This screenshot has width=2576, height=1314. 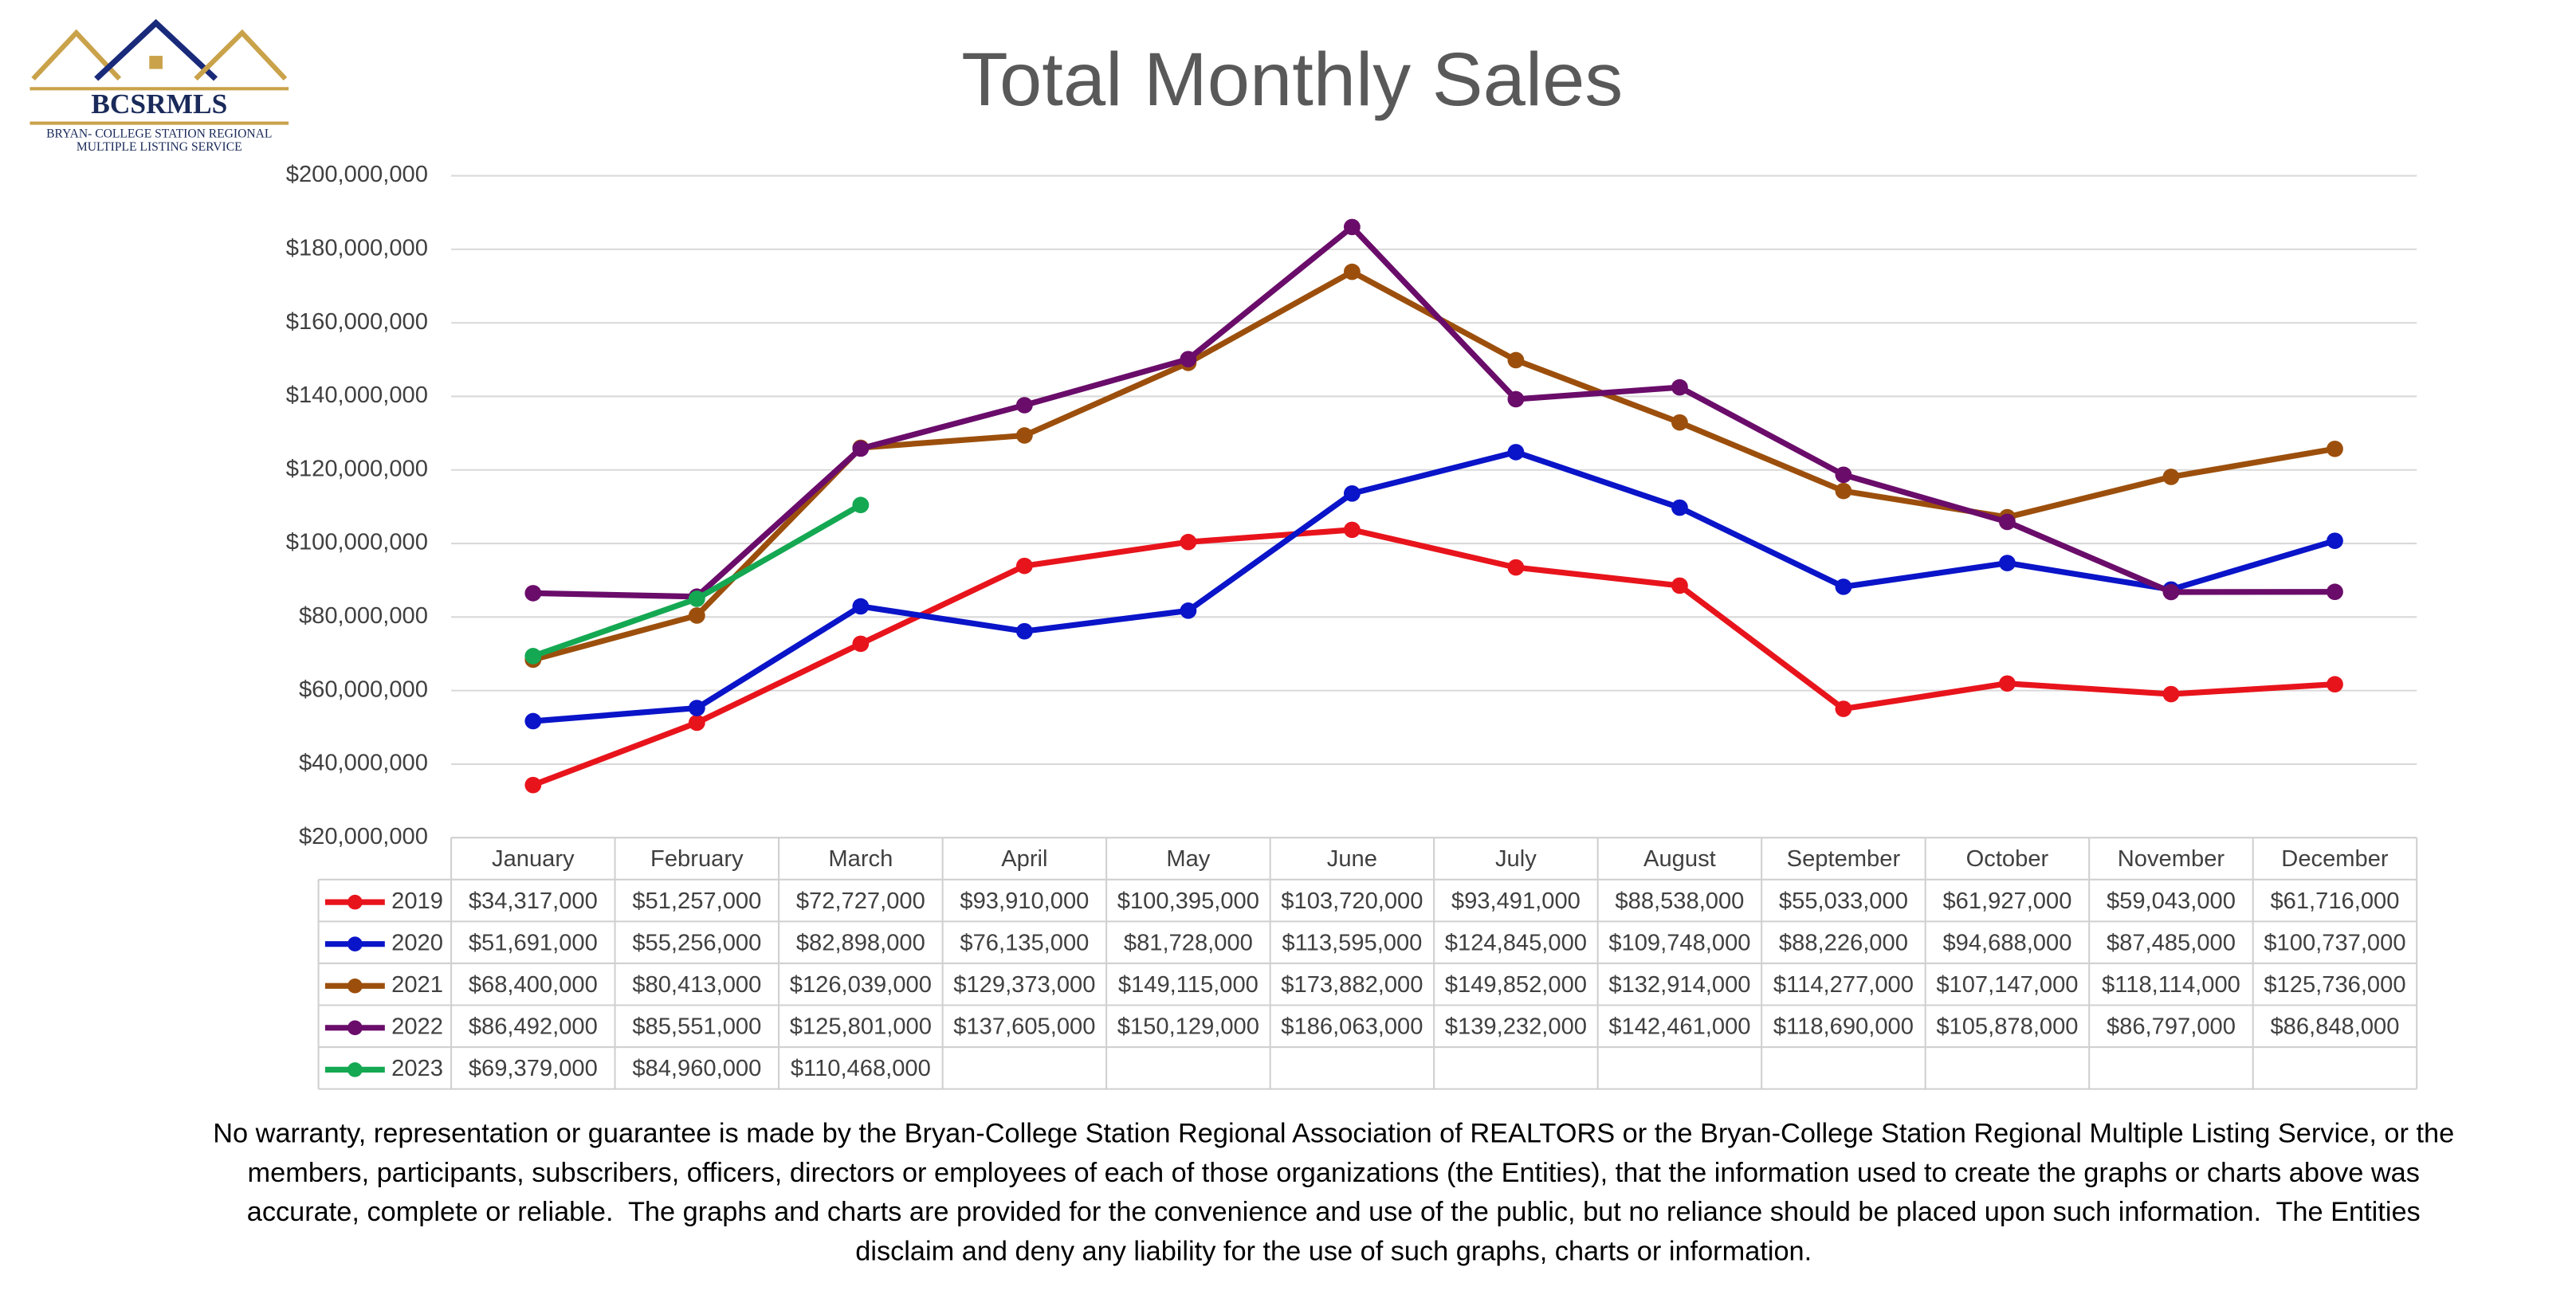 I want to click on table-value: $93,491,000, so click(x=1516, y=901).